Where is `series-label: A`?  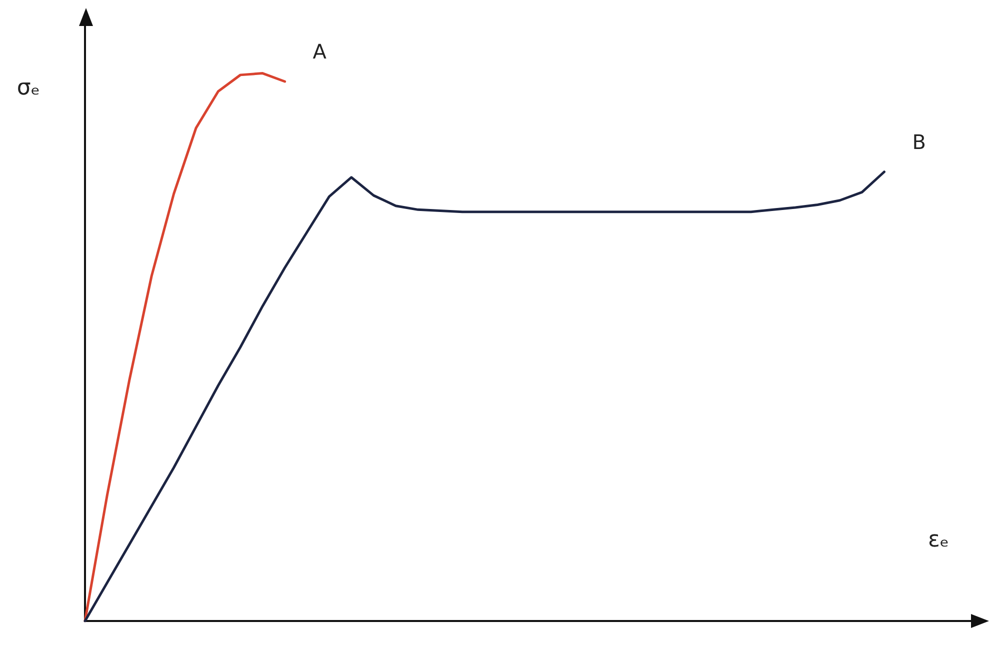
series-label: A is located at coordinates (319, 52).